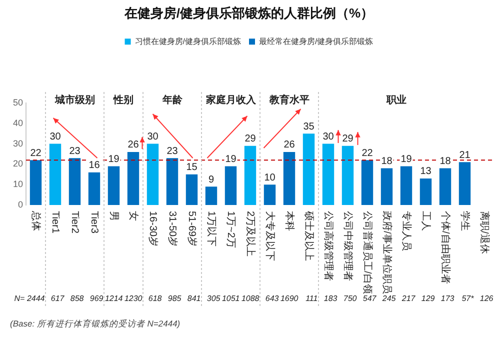  Describe the element at coordinates (487, 299) in the screenshot. I see `text: 126` at that location.